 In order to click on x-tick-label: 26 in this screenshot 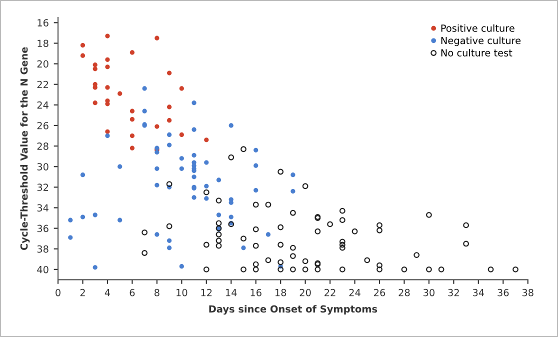, I will do `click(380, 292)`.